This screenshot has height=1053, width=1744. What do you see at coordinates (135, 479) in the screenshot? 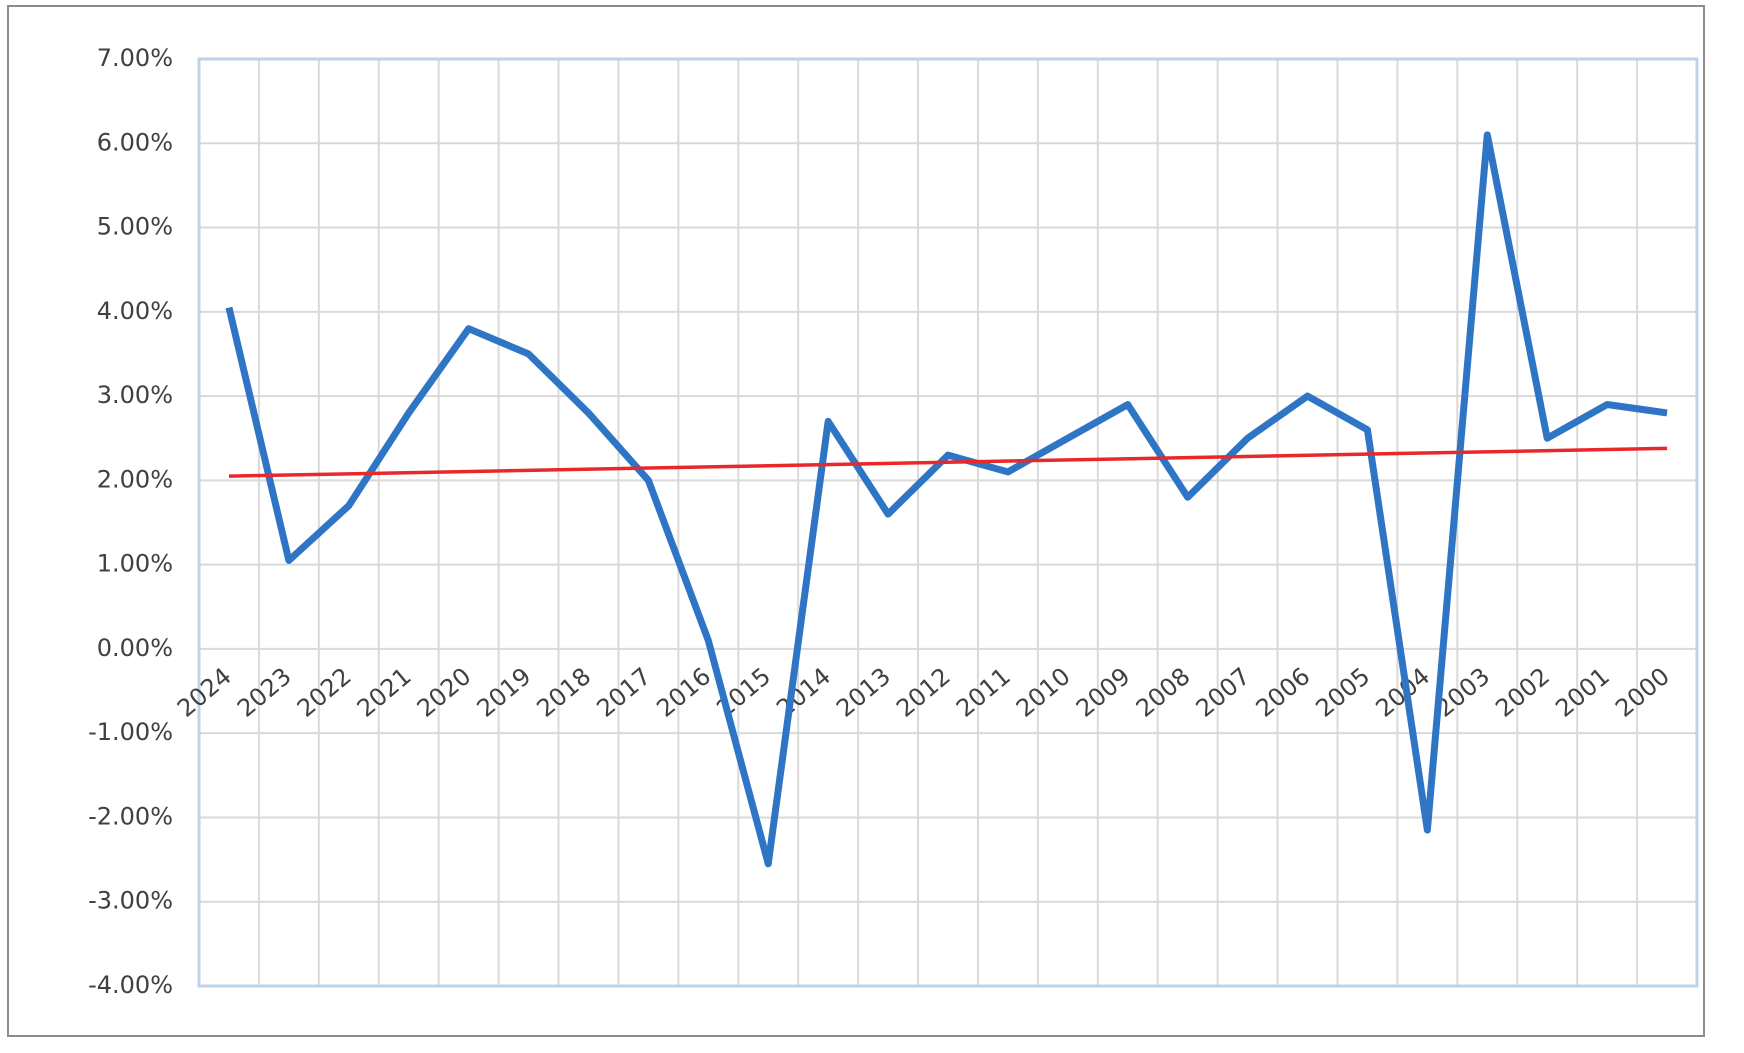
I see `y-tick-label: 2.00%` at bounding box center [135, 479].